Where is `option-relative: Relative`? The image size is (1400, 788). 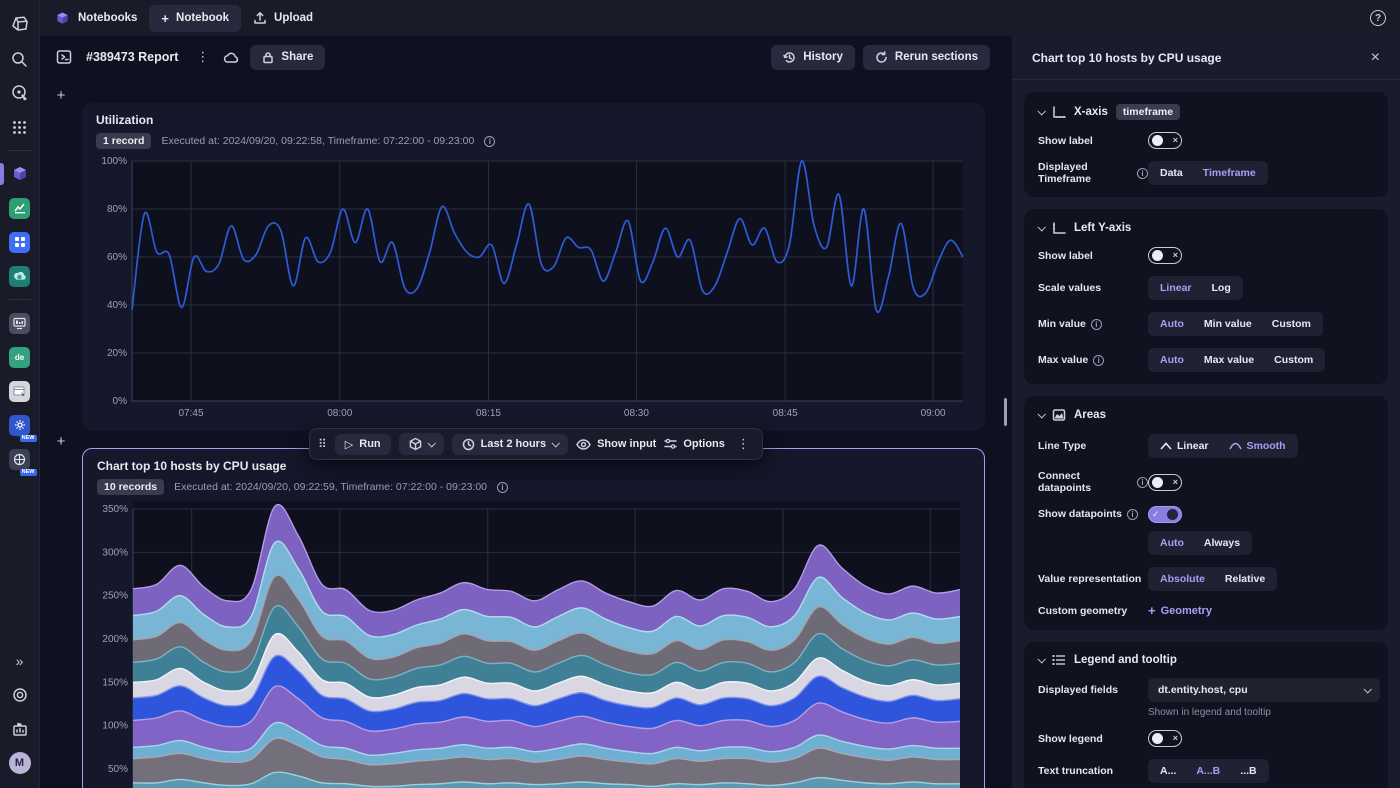
option-relative: Relative is located at coordinates (1245, 579).